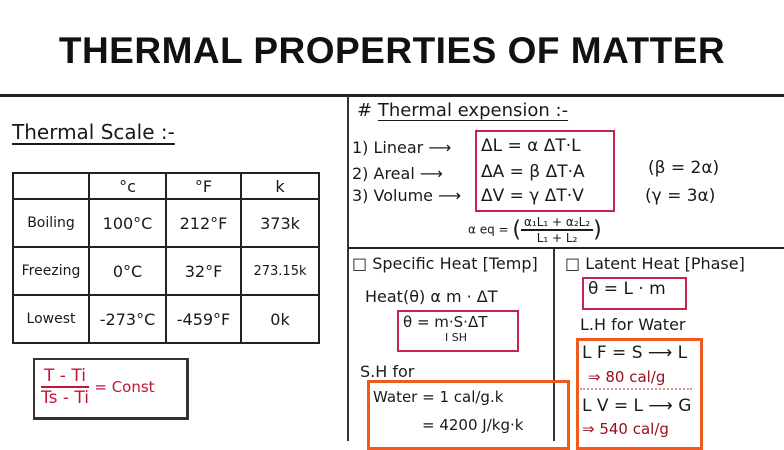  I want to click on dotted-separator, so click(636, 389).